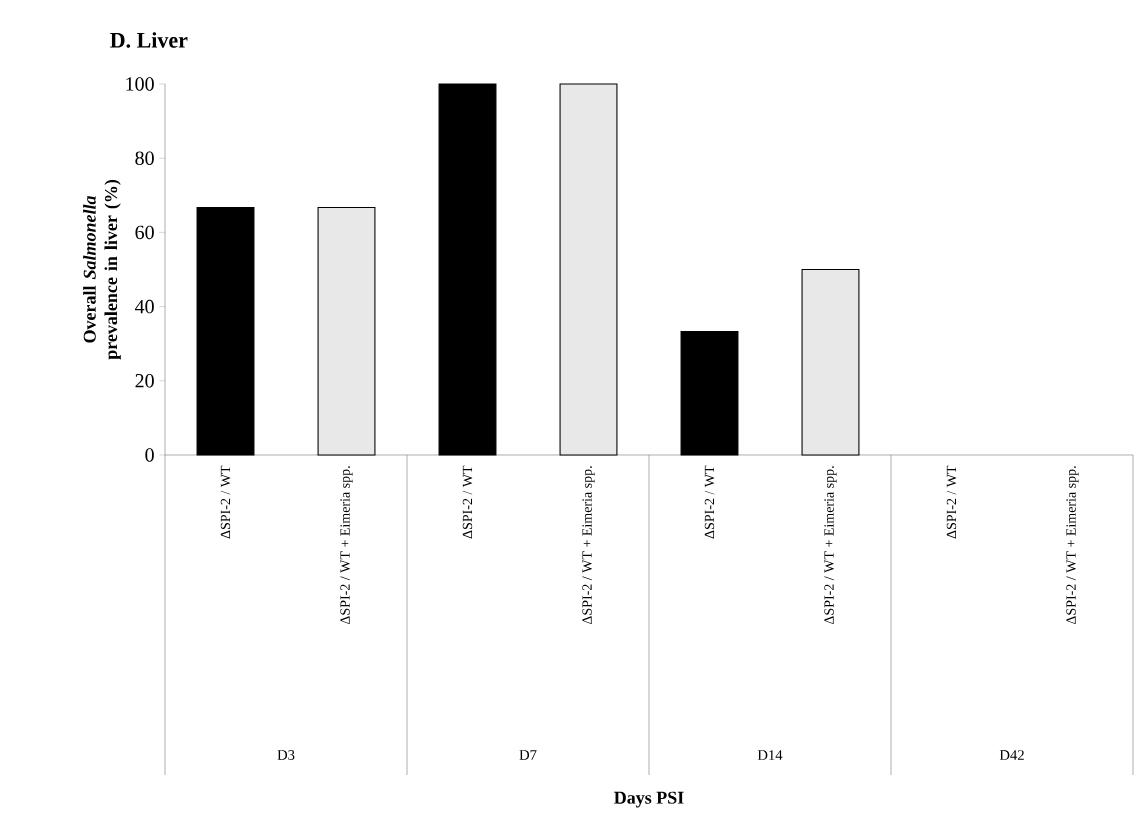  What do you see at coordinates (528, 755) in the screenshot?
I see `text: D7` at bounding box center [528, 755].